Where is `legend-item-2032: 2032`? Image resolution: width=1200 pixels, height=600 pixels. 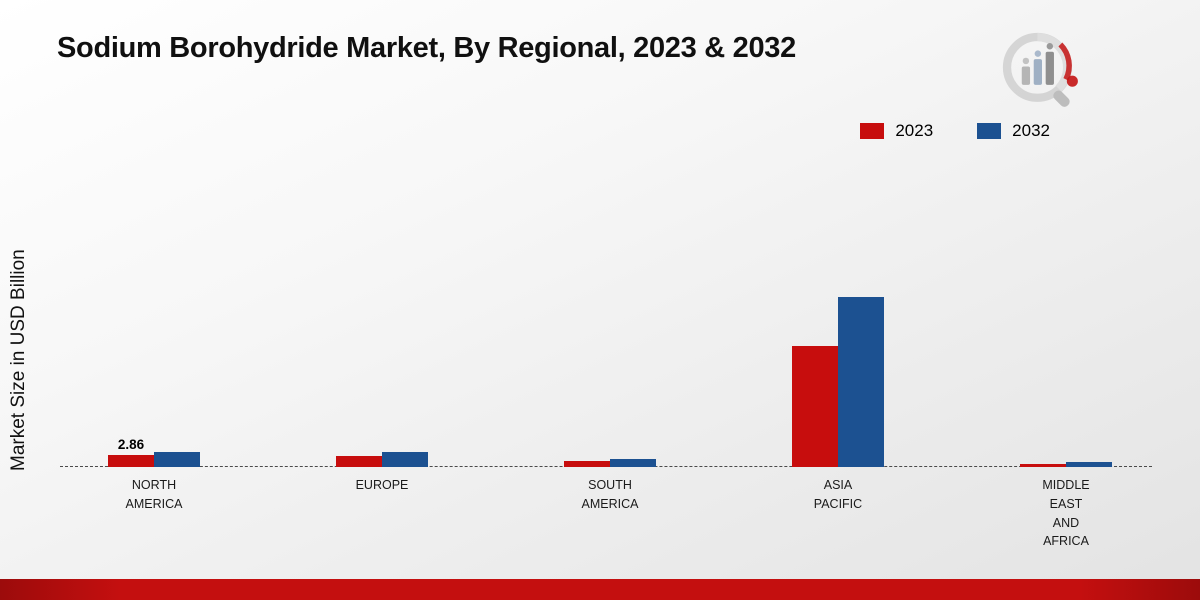
legend-item-2032: 2032 is located at coordinates (1013, 131).